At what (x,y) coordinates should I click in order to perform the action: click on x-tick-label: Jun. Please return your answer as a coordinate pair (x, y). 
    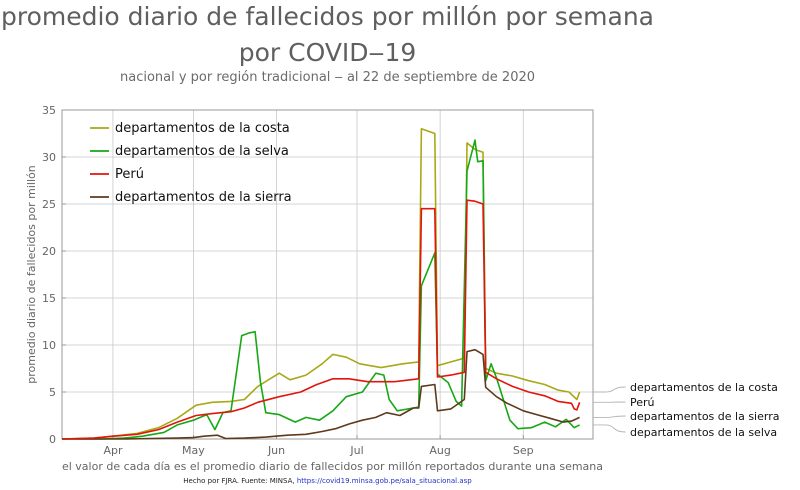
    Looking at the image, I should click on (276, 450).